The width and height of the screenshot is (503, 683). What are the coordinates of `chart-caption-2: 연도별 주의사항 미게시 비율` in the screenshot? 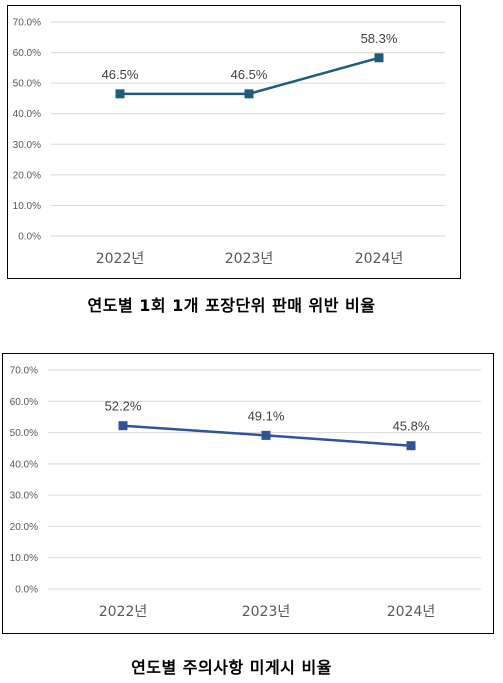 It's located at (231, 667).